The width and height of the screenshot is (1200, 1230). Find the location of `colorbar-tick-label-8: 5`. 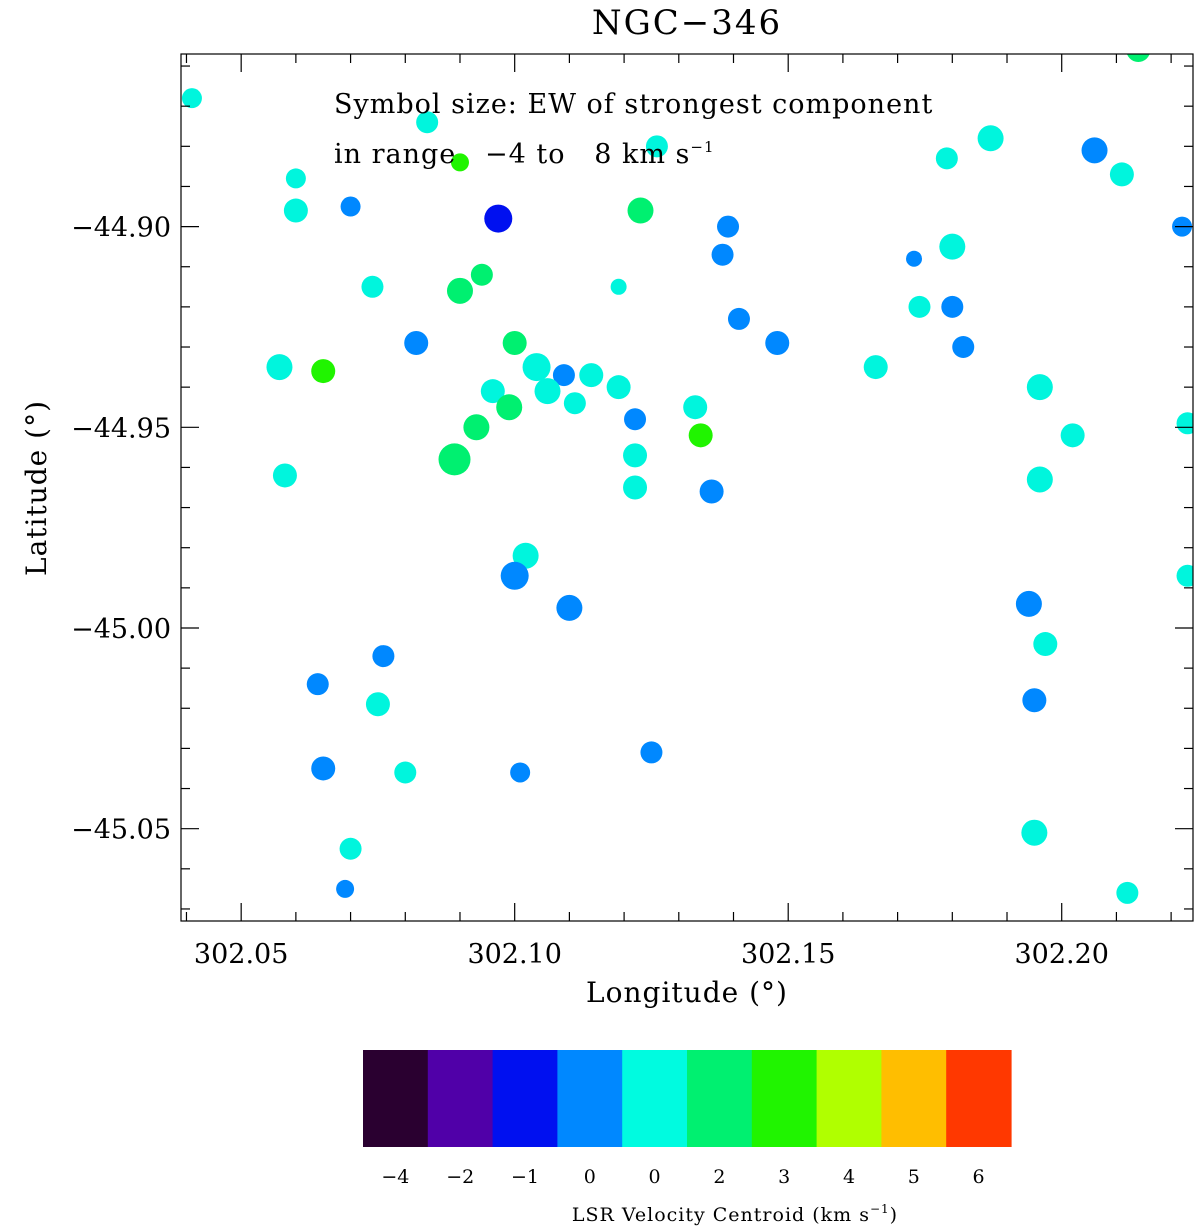

colorbar-tick-label-8: 5 is located at coordinates (914, 1177).